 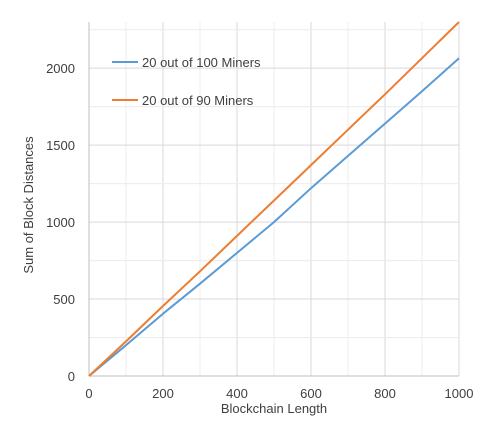 I want to click on y-tick-label: 500, so click(x=64, y=299).